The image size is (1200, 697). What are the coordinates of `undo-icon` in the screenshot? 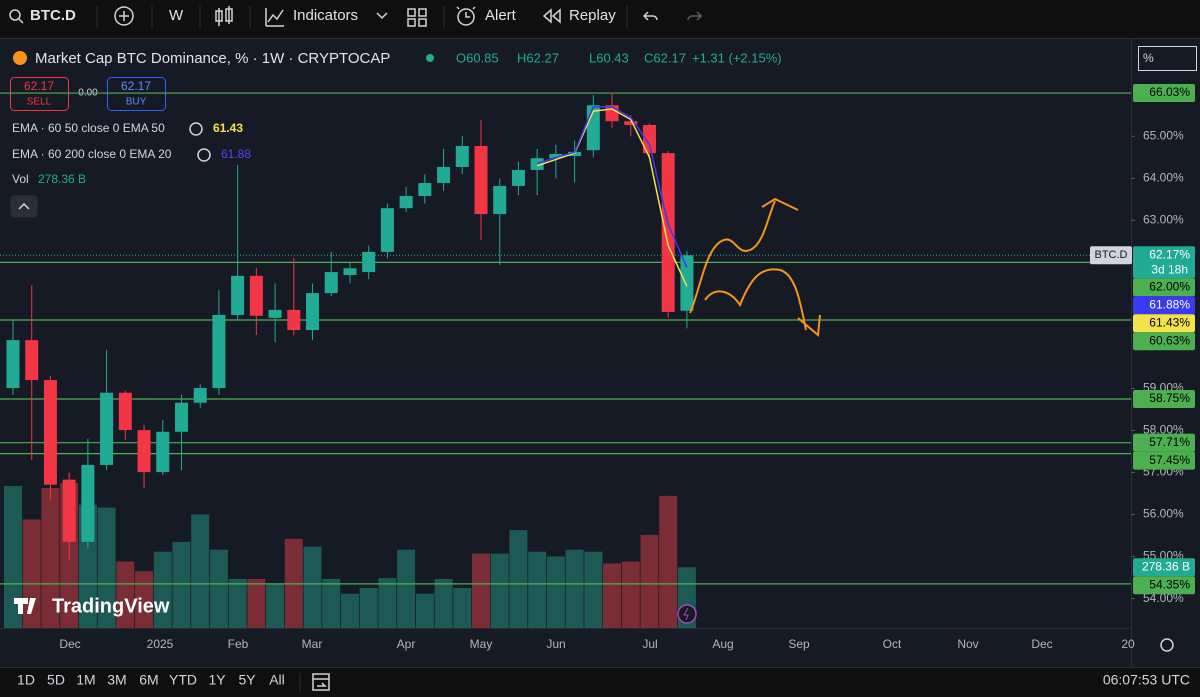 It's located at (650, 16).